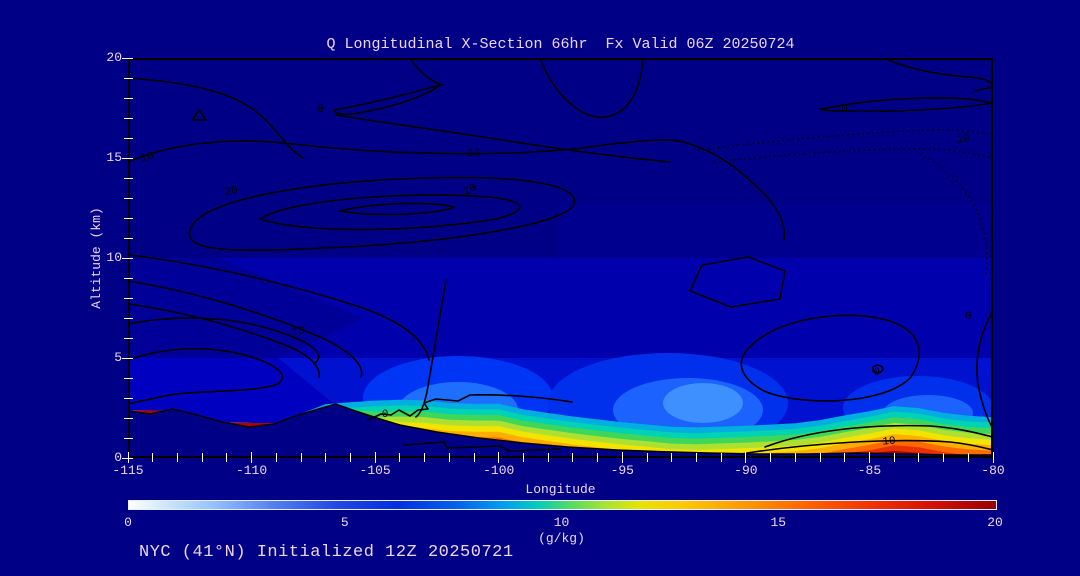 This screenshot has width=1080, height=576. I want to click on x-tick-label: -85, so click(869, 470).